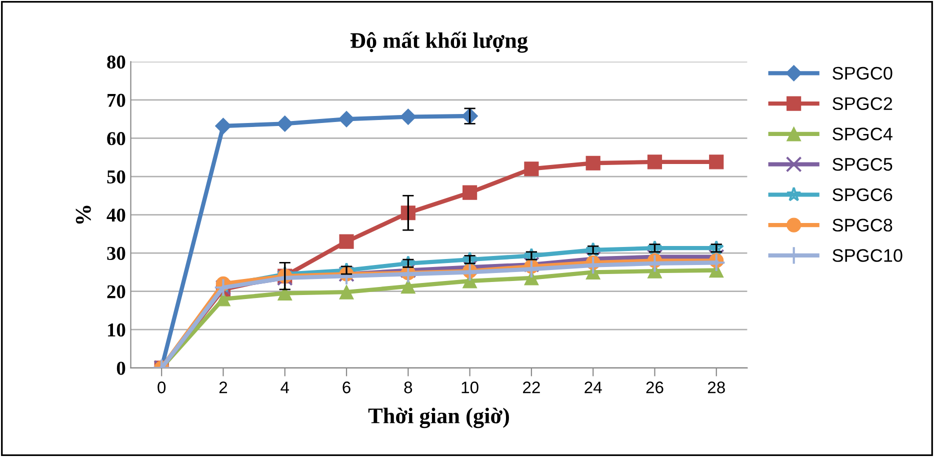  I want to click on x-tick-label: 8, so click(408, 388).